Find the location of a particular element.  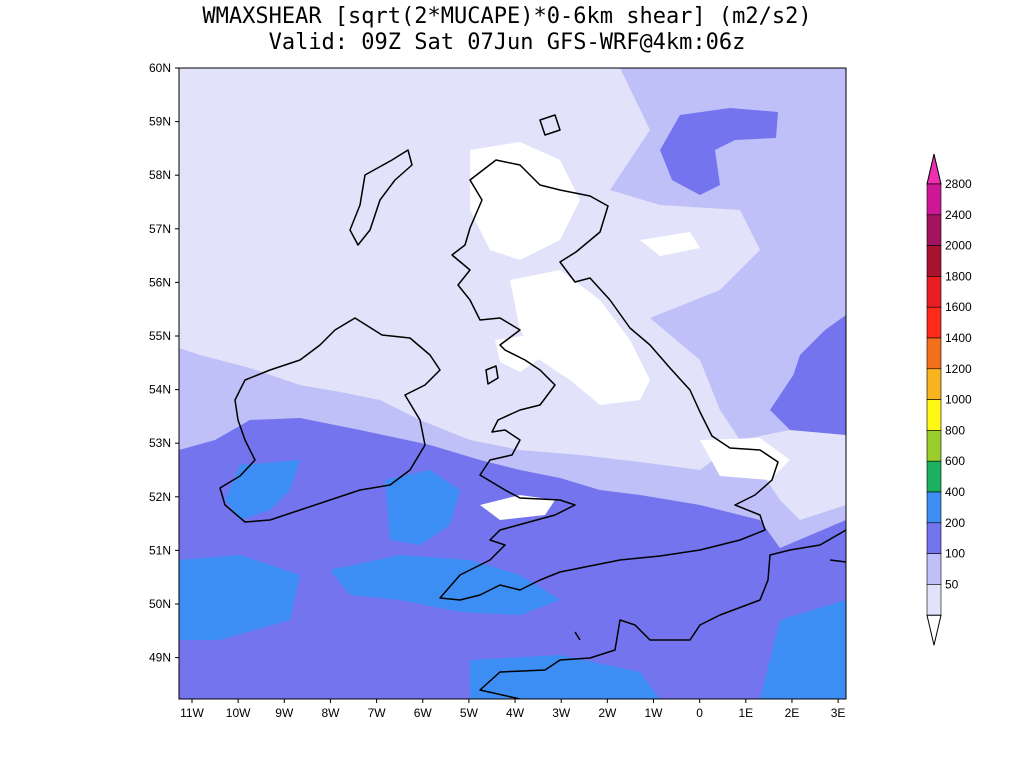

lon-tick-label: 1E is located at coordinates (745, 713).